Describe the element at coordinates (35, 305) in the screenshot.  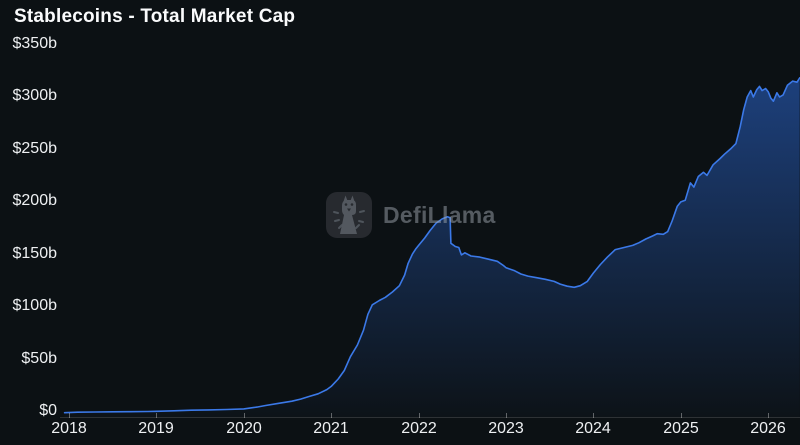
I see `y-axis-label: $100b` at that location.